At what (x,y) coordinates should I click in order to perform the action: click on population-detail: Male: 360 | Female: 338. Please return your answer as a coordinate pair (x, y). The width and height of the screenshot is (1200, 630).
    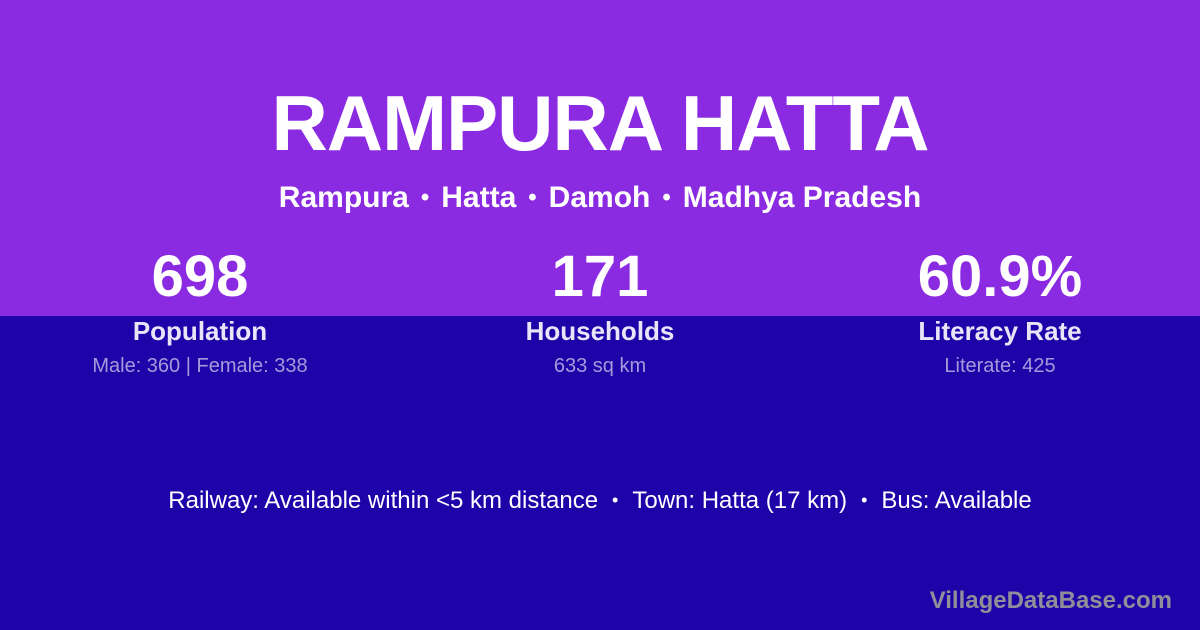
    Looking at the image, I should click on (200, 366).